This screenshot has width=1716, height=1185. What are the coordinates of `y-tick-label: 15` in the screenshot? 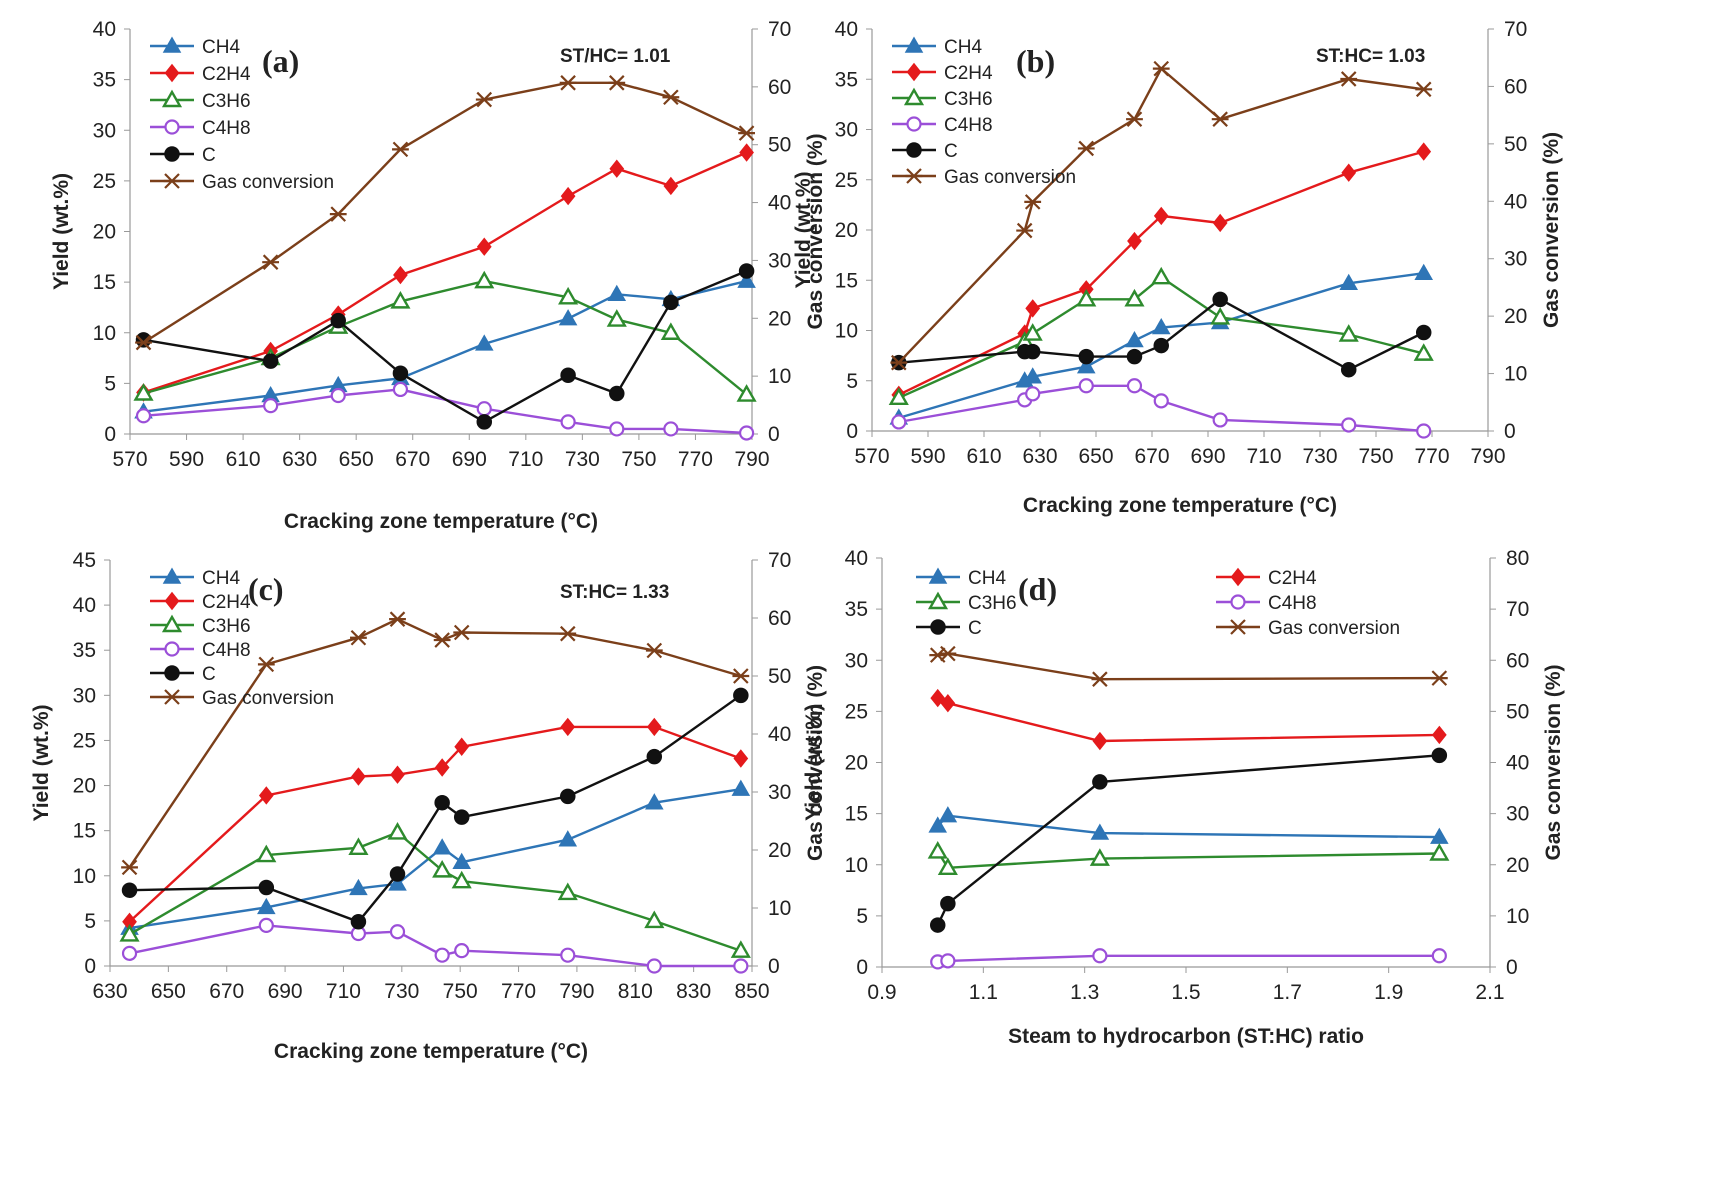 It's located at (84, 831).